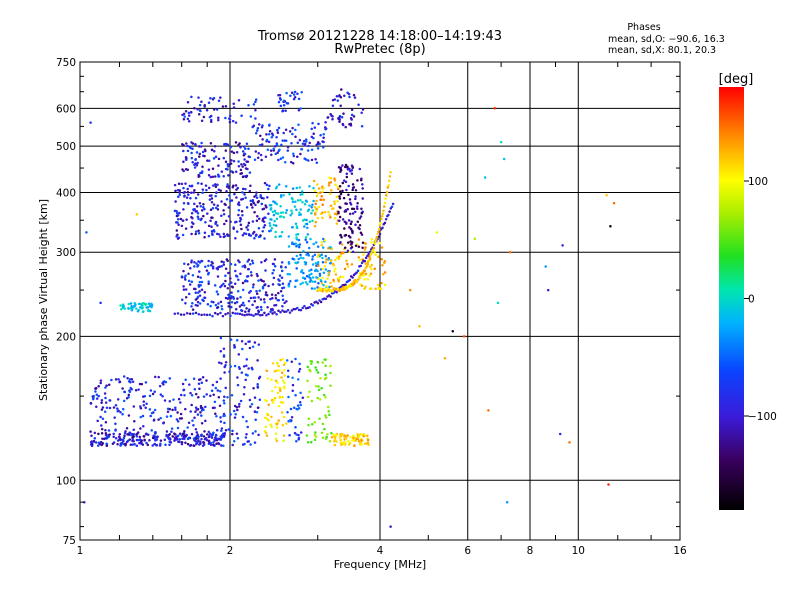 Image resolution: width=800 pixels, height=600 pixels. Describe the element at coordinates (666, 39) in the screenshot. I see `stats-line-o: mean, sd,O: −90.6, 16.3` at that location.